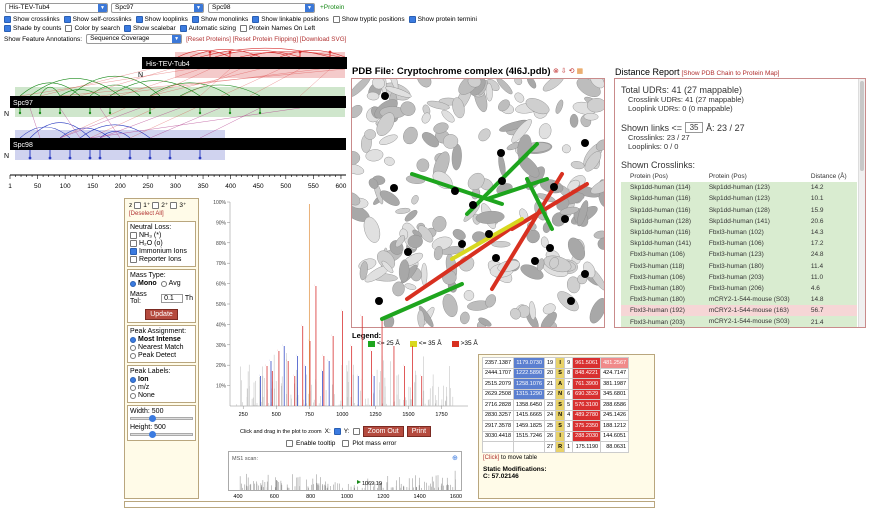 The width and height of the screenshot is (871, 514). What do you see at coordinates (134, 39) in the screenshot?
I see `feature-select: Sequence Coverage ▼` at bounding box center [134, 39].